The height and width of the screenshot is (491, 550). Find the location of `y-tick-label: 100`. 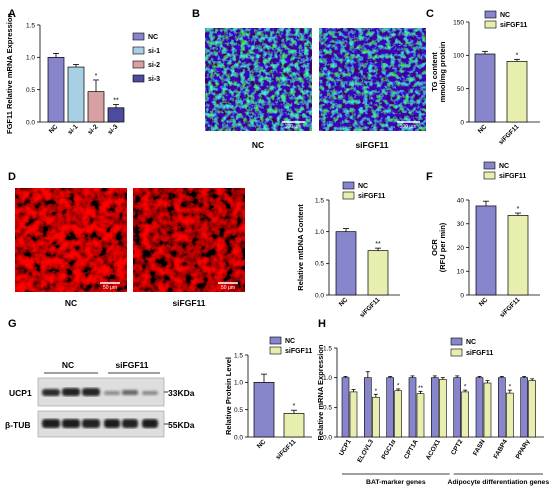

y-tick-label: 100 is located at coordinates (458, 56).